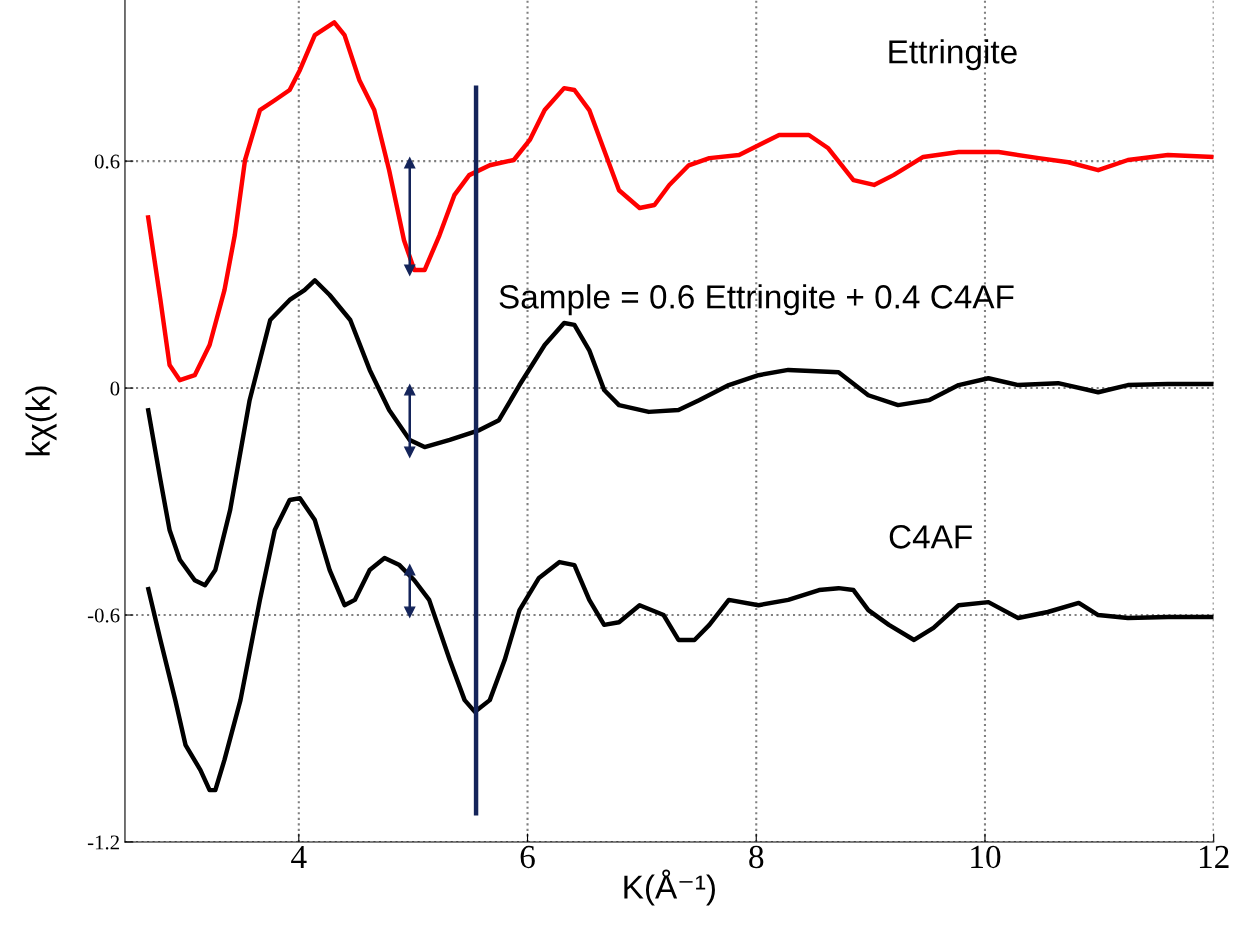 This screenshot has height=935, width=1241. Describe the element at coordinates (953, 55) in the screenshot. I see `text: Ettringite` at that location.